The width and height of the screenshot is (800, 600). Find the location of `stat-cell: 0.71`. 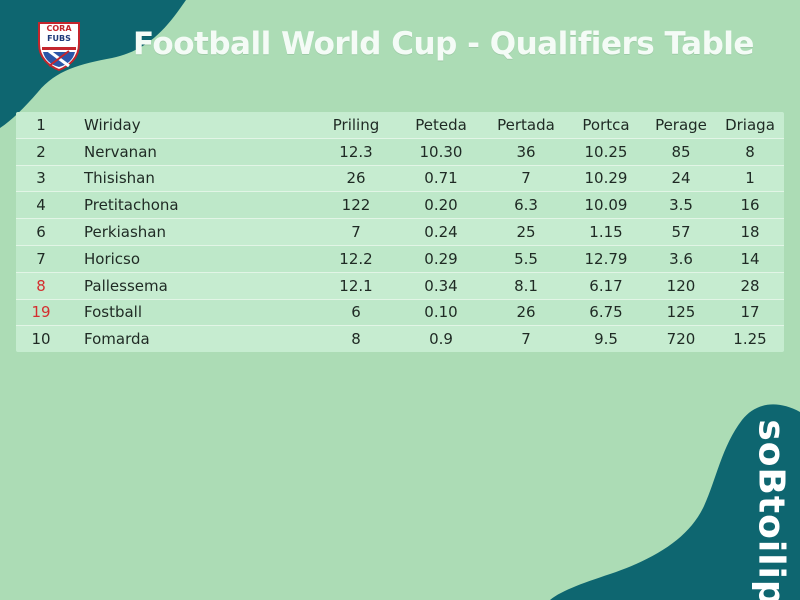

stat-cell: 0.71 is located at coordinates (441, 179).